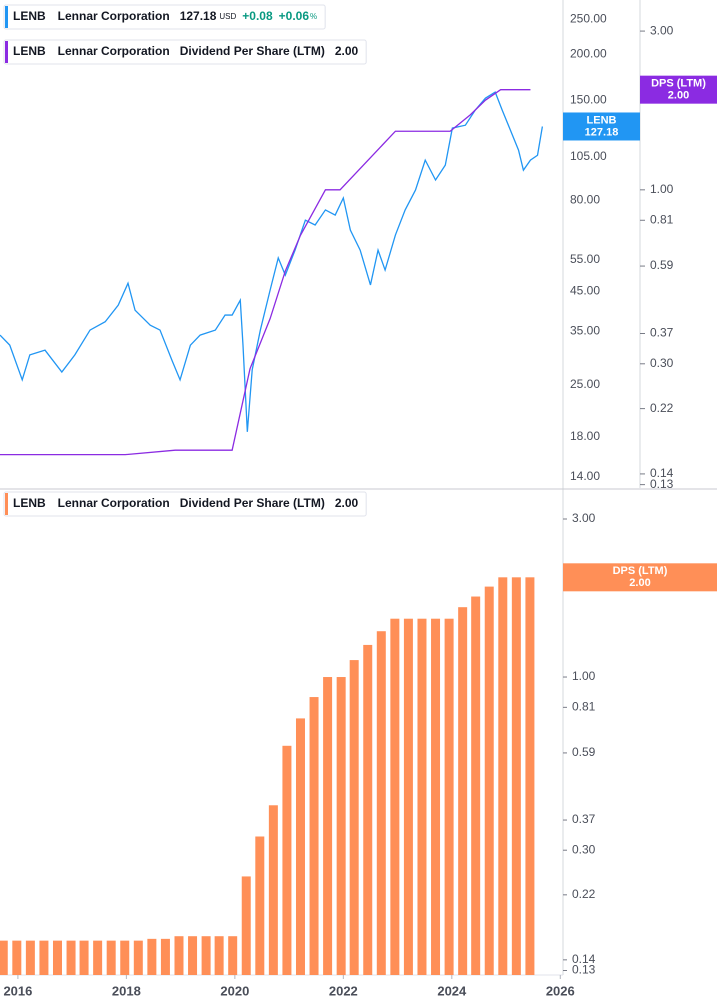 The image size is (717, 1005). I want to click on badge-value: 127.18, so click(602, 132).